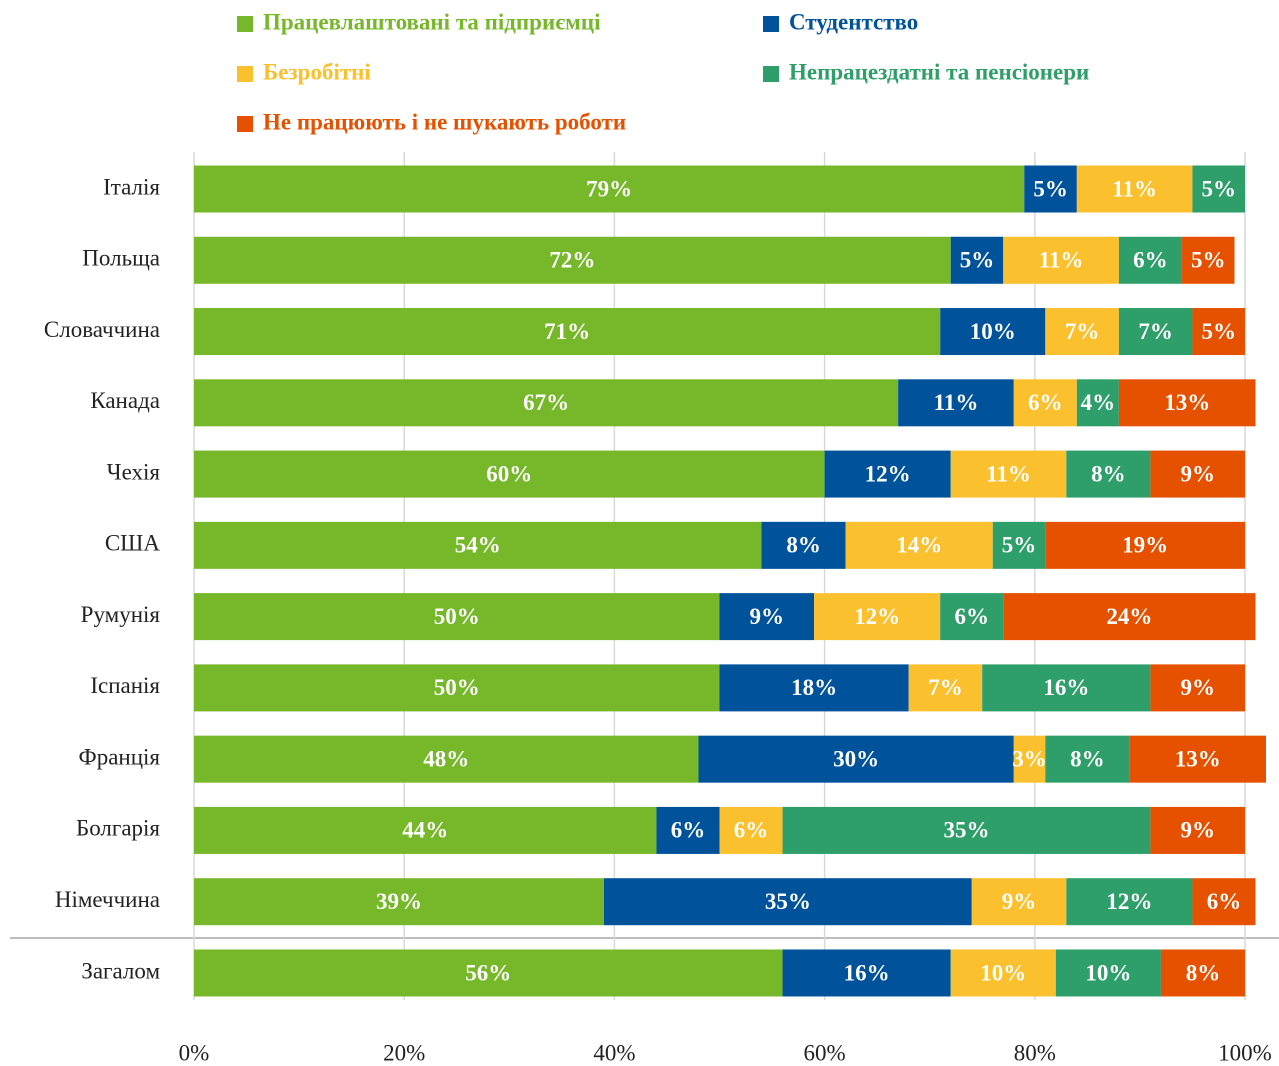 The height and width of the screenshot is (1066, 1279). What do you see at coordinates (120, 756) in the screenshot?
I see `category-label: Франція` at bounding box center [120, 756].